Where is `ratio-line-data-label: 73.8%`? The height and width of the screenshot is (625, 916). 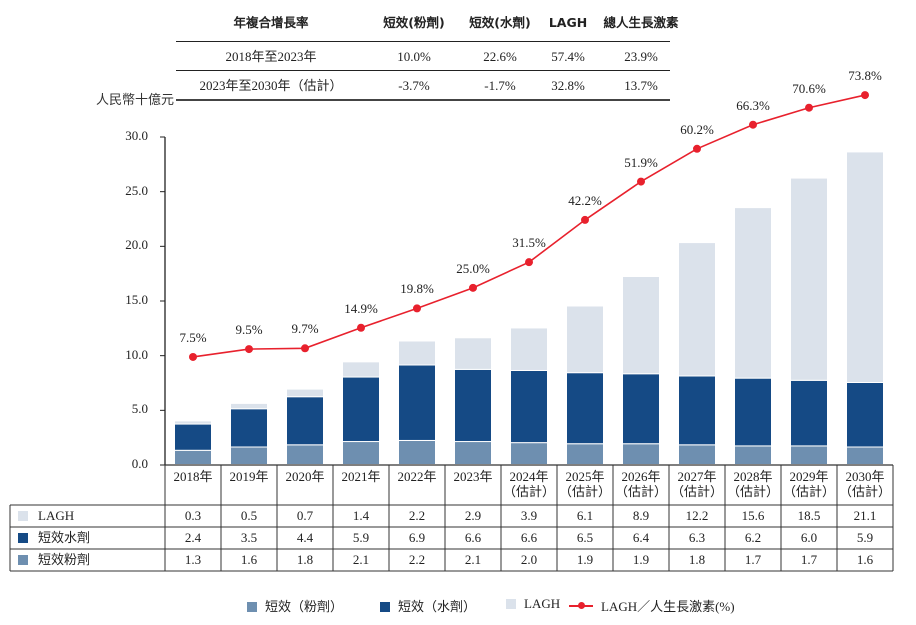 ratio-line-data-label: 73.8% is located at coordinates (865, 76).